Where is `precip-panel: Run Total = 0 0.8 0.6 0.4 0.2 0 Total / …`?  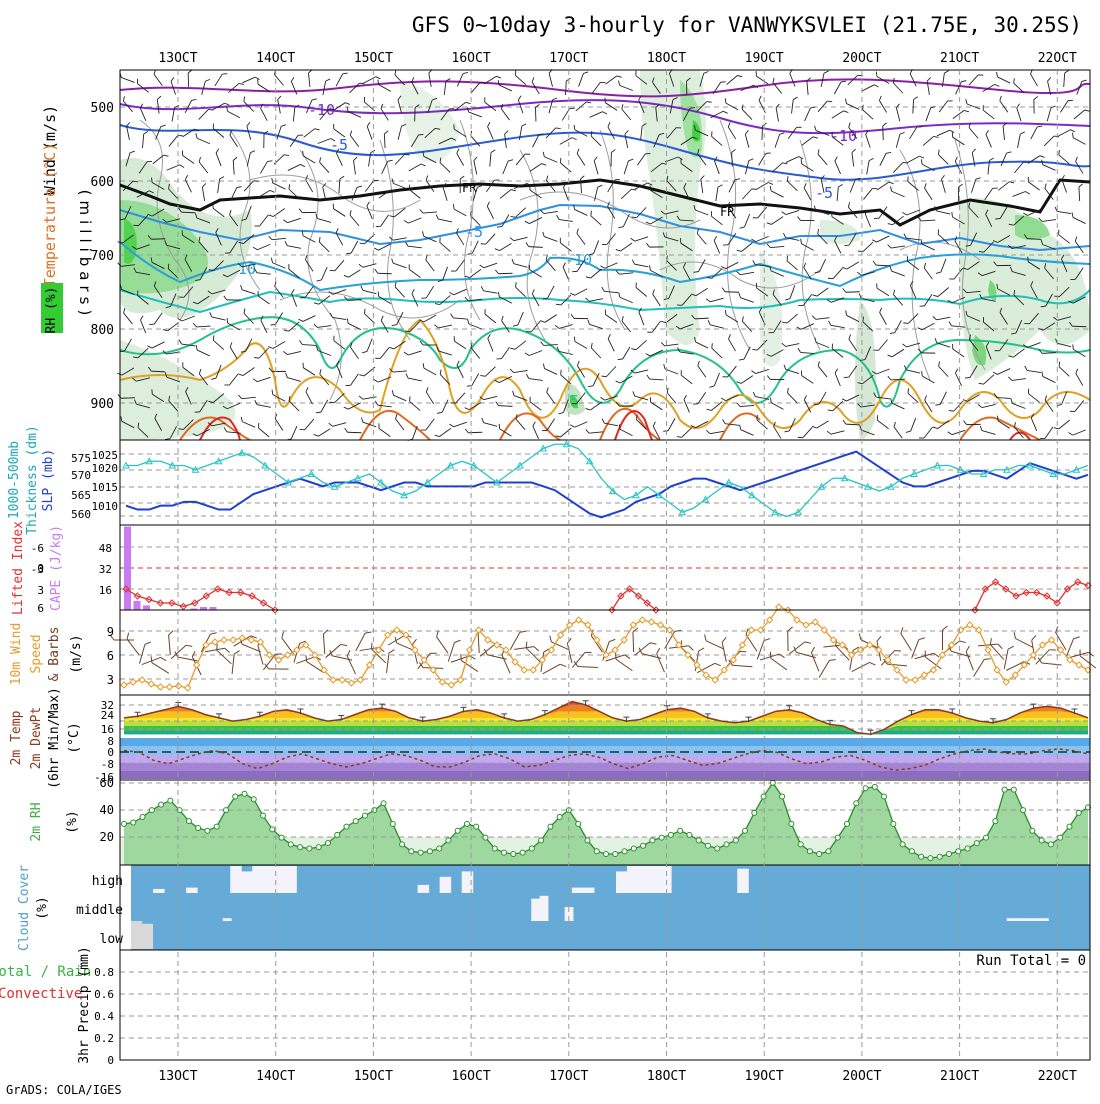
precip-panel: Run Total = 0 0.8 0.6 0.4 0.2 0 Total / … is located at coordinates (545, 1006).